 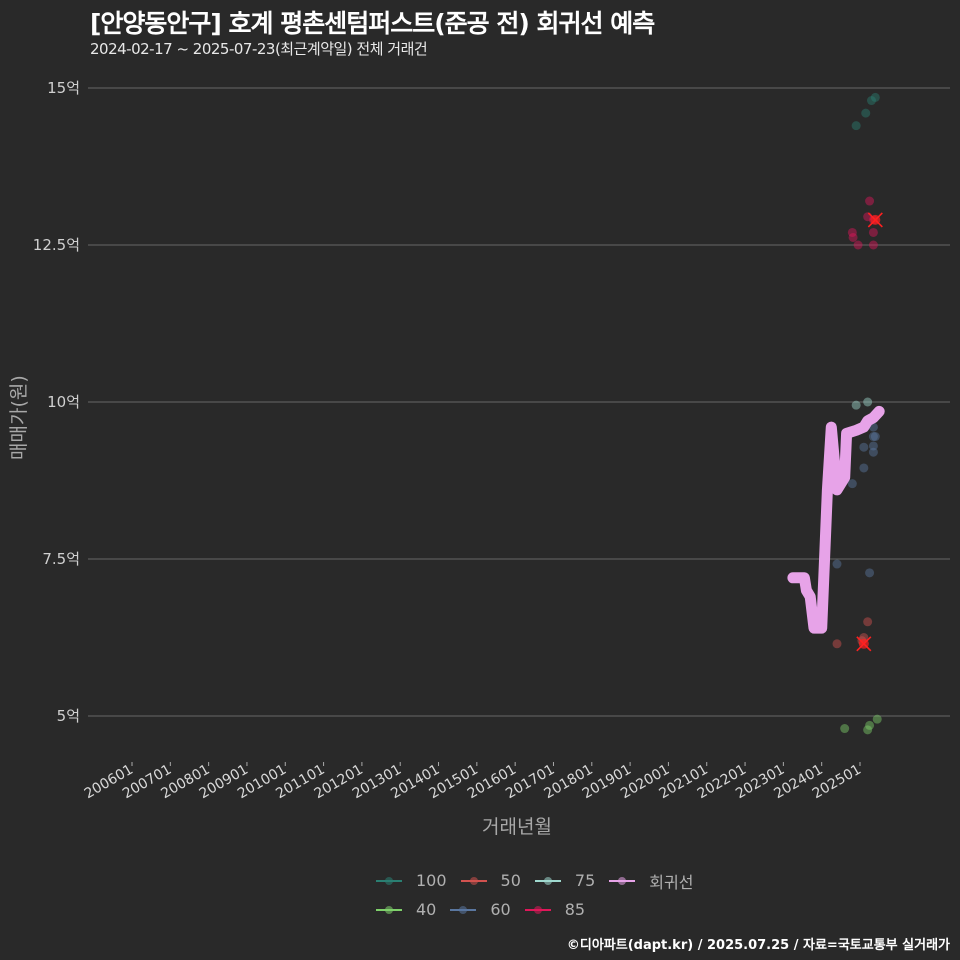 What do you see at coordinates (259, 49) in the screenshot?
I see `chart-subtitle: 2024-02-17 ~ 2025-07-23(최근계약일) 전체 거래건` at bounding box center [259, 49].